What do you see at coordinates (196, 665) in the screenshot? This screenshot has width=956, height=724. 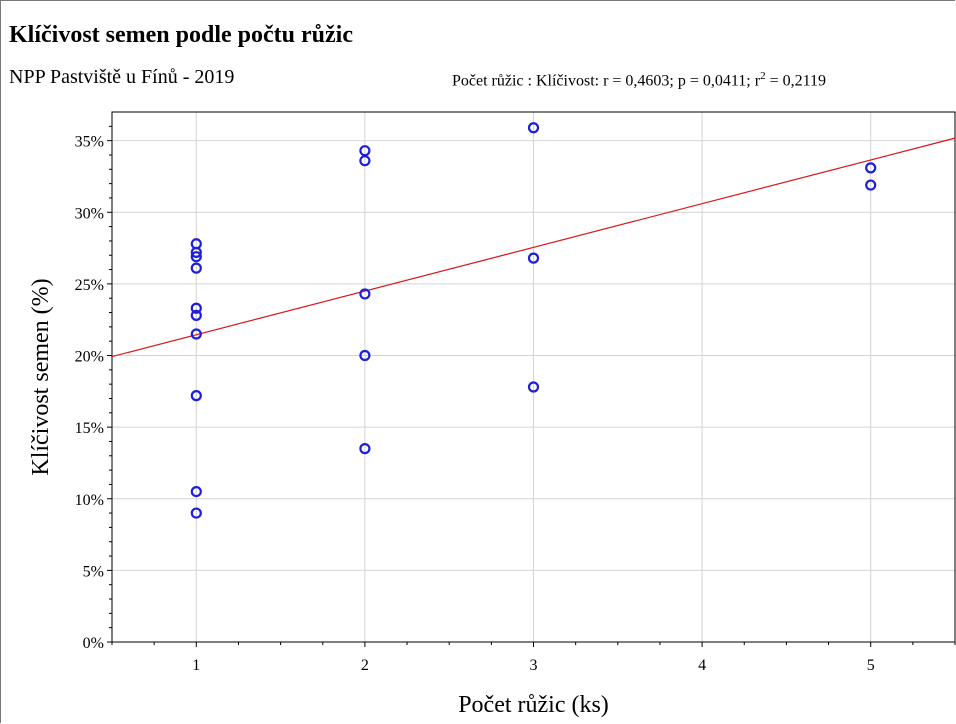 I see `x-tick-label: 1` at bounding box center [196, 665].